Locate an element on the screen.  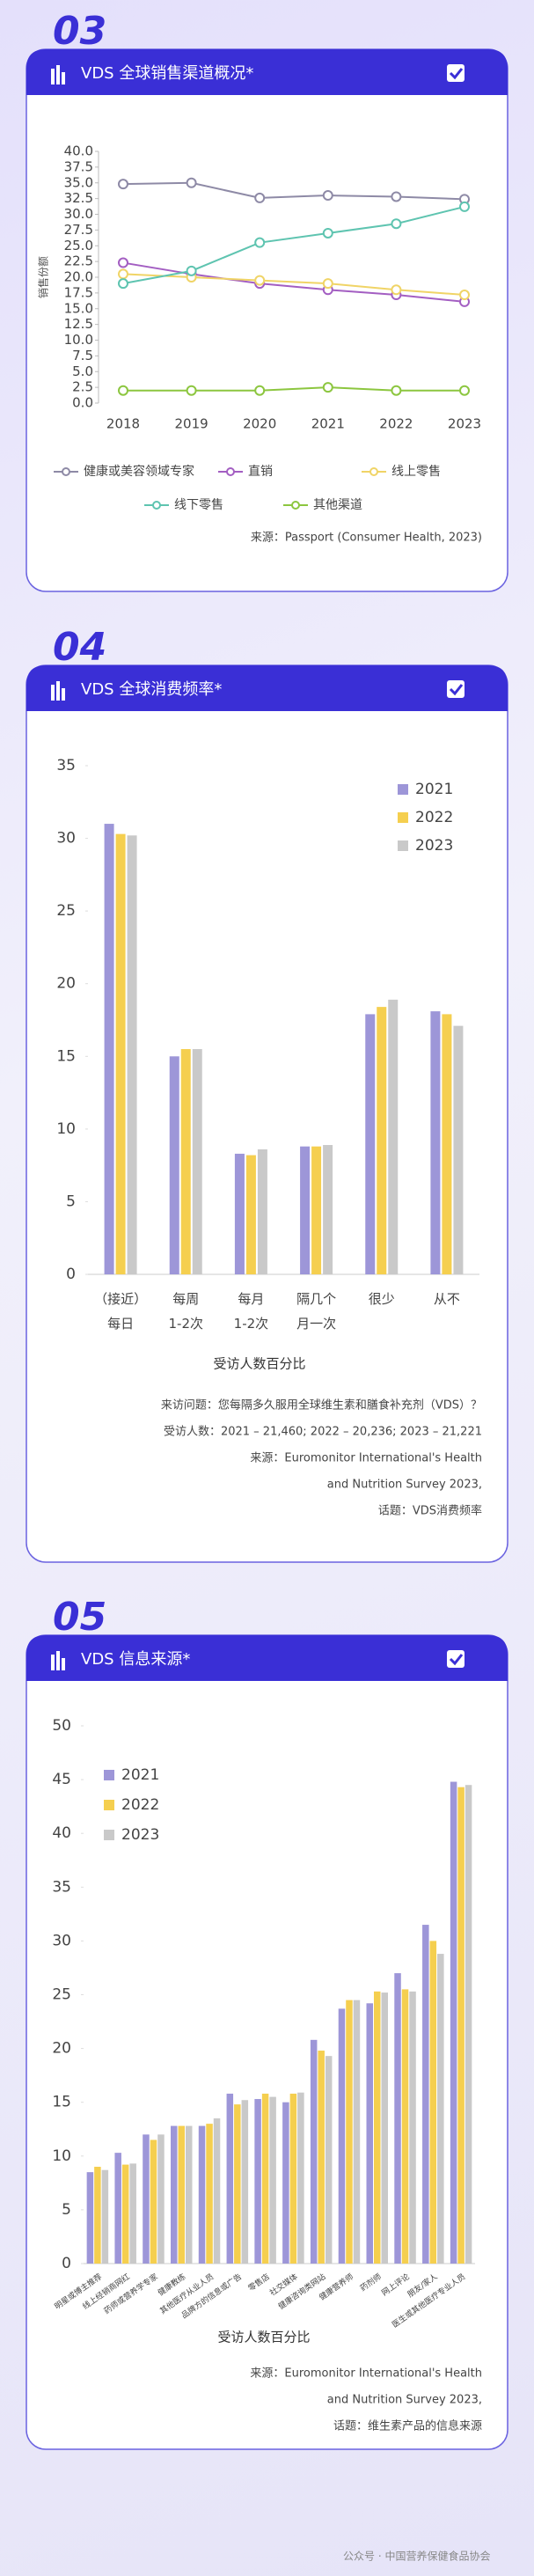
y-tick-label: 30 is located at coordinates (61, 1940).